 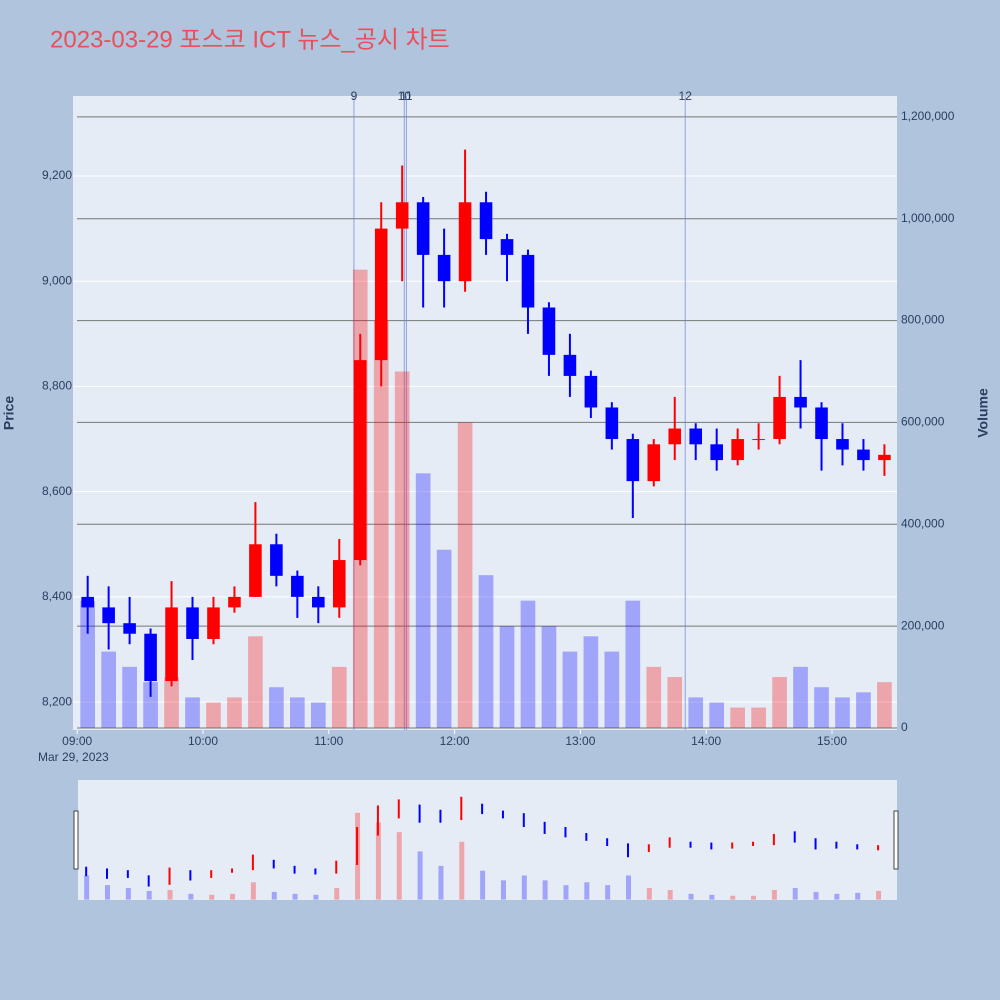 I want to click on date-label: Mar 29, 2023, so click(x=73, y=757).